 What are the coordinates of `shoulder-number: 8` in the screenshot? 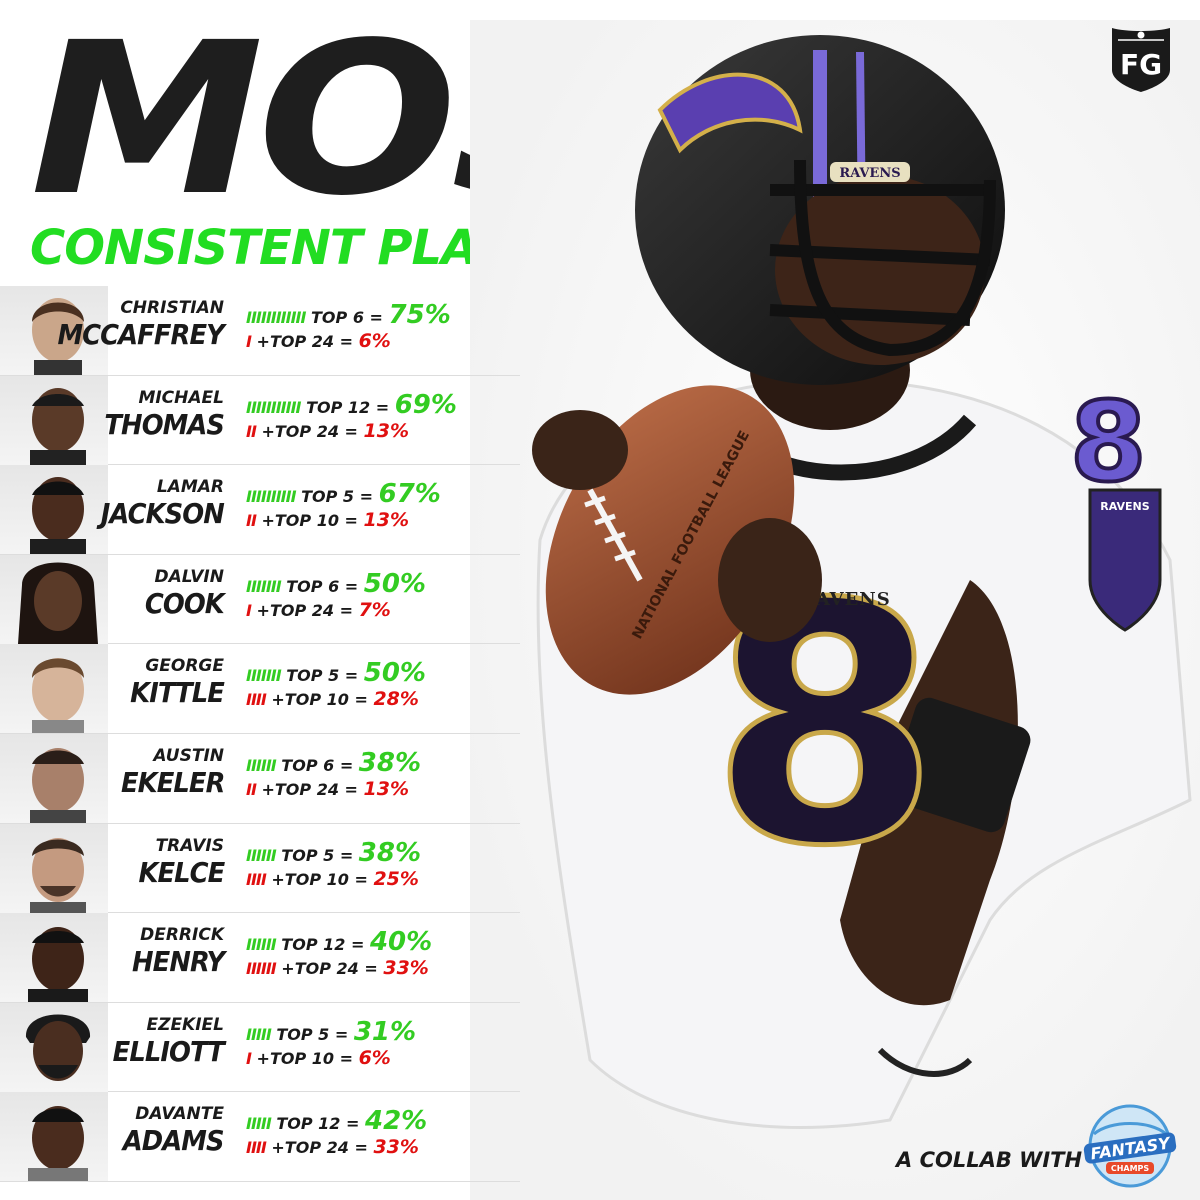 It's located at (1108, 442).